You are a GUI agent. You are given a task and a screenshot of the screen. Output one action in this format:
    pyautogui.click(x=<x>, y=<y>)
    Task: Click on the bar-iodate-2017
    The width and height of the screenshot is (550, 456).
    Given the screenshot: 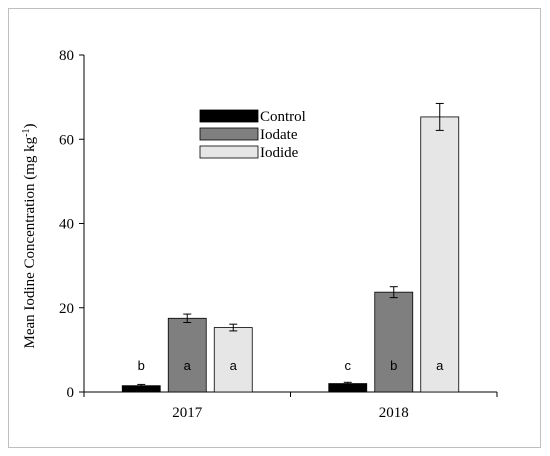 What is the action you would take?
    pyautogui.click(x=187, y=355)
    